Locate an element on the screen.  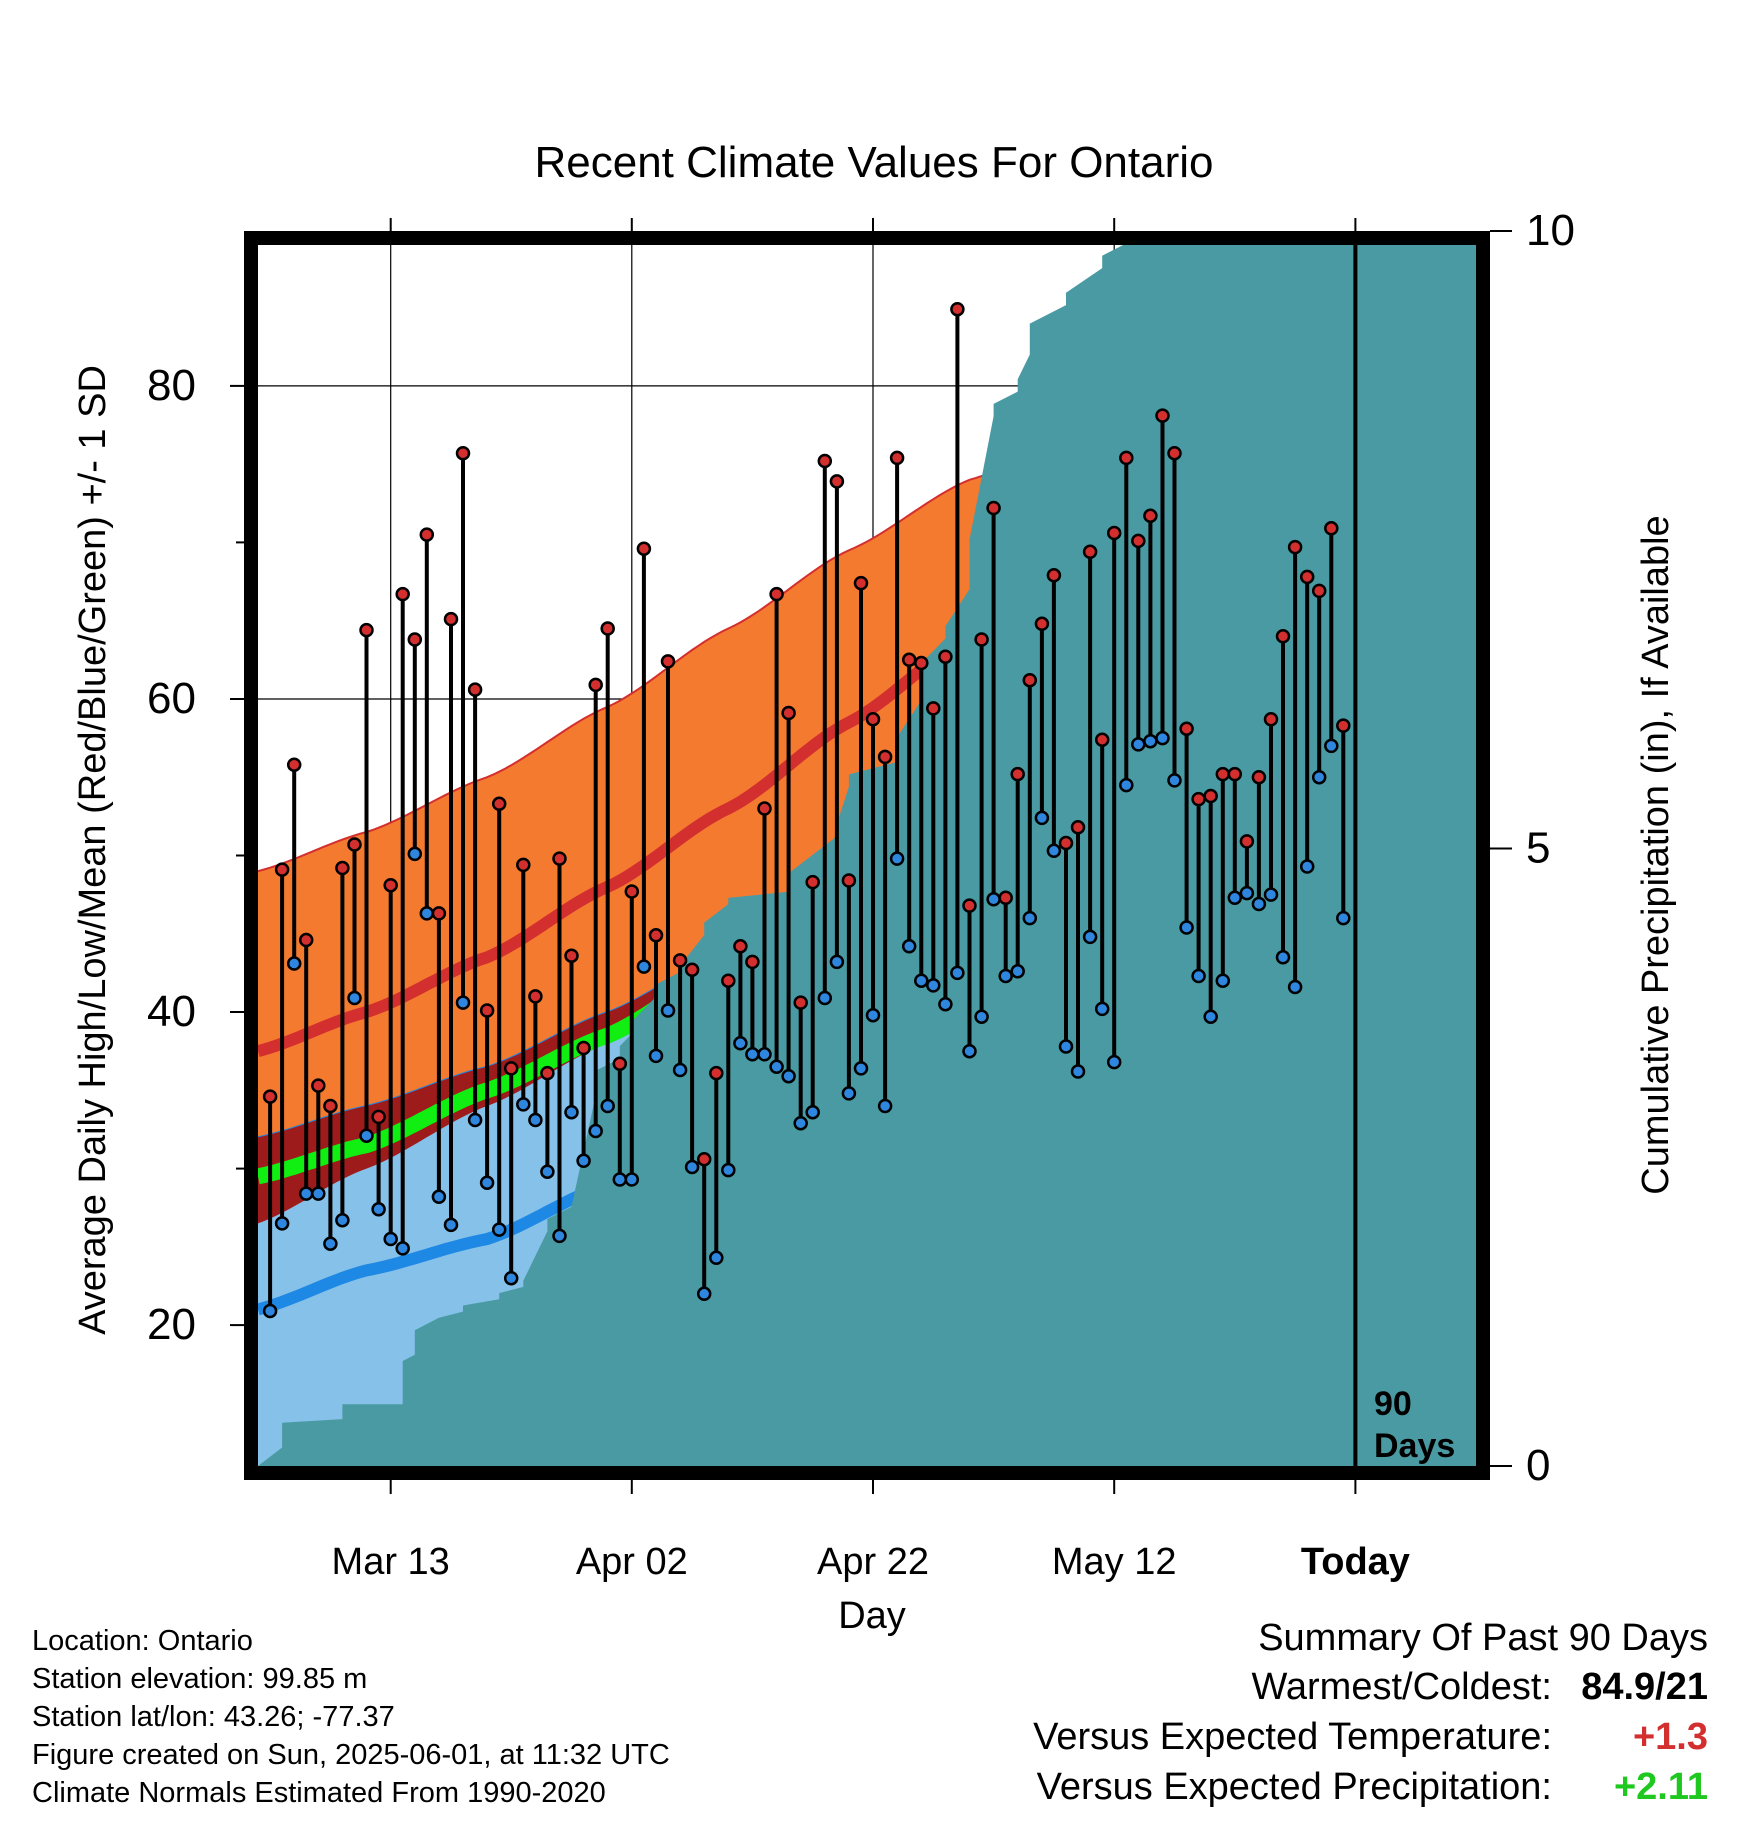
warmest-value: 84.9/21 is located at coordinates (1644, 1687).